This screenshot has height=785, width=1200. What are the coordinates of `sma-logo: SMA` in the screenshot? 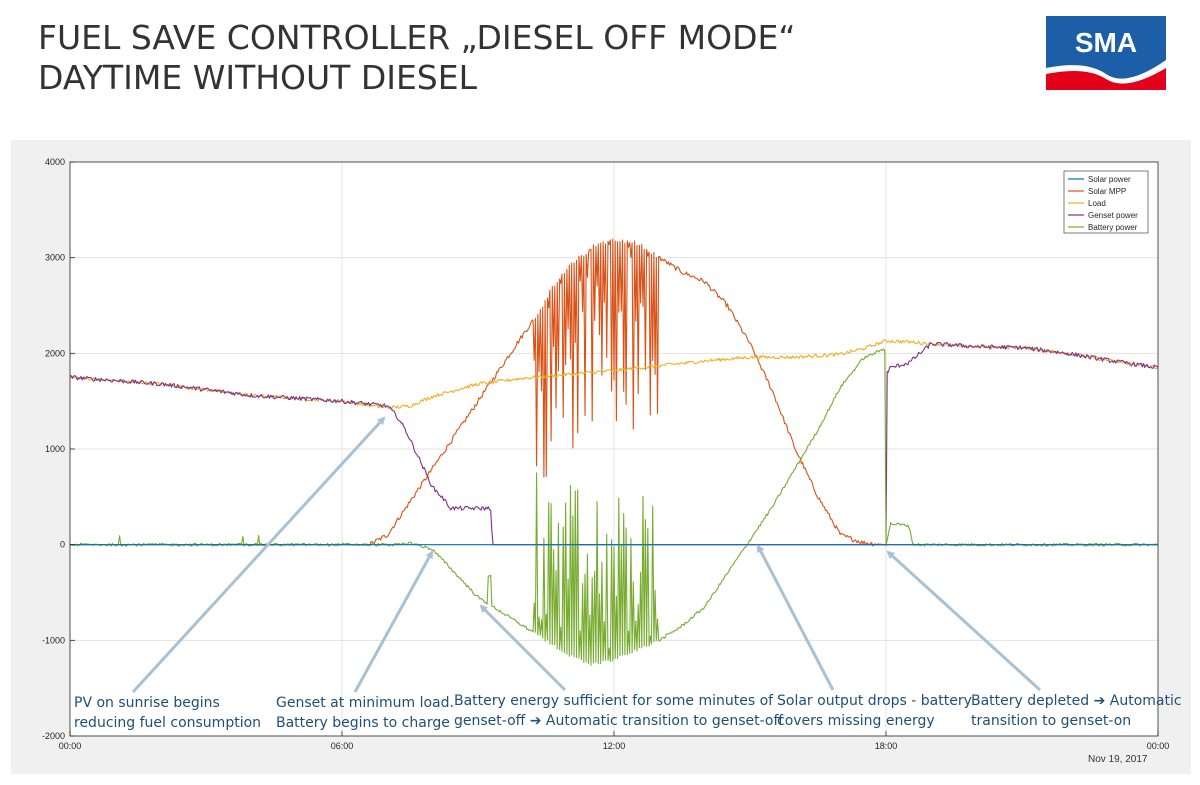 It's located at (1106, 53).